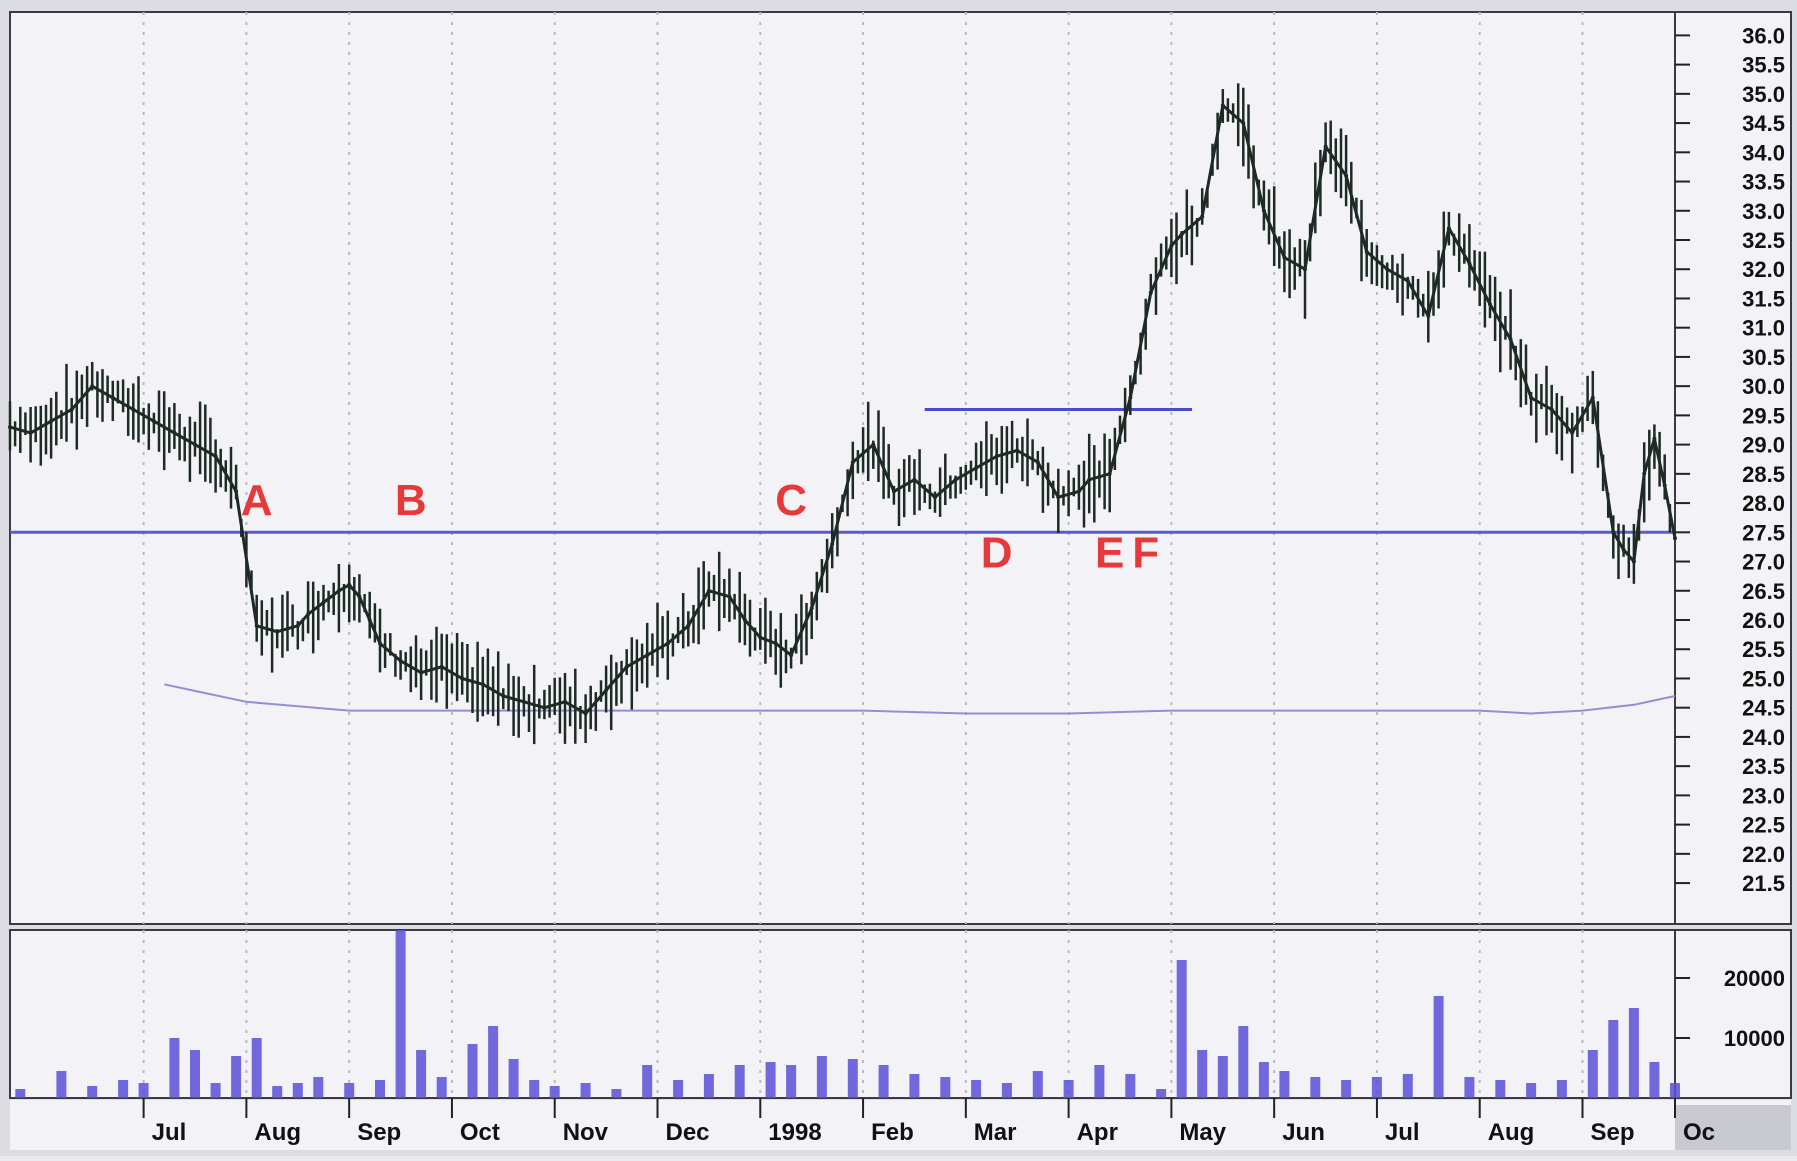 The height and width of the screenshot is (1161, 1797). Describe the element at coordinates (1763, 328) in the screenshot. I see `price-tick-label: 31.0` at that location.